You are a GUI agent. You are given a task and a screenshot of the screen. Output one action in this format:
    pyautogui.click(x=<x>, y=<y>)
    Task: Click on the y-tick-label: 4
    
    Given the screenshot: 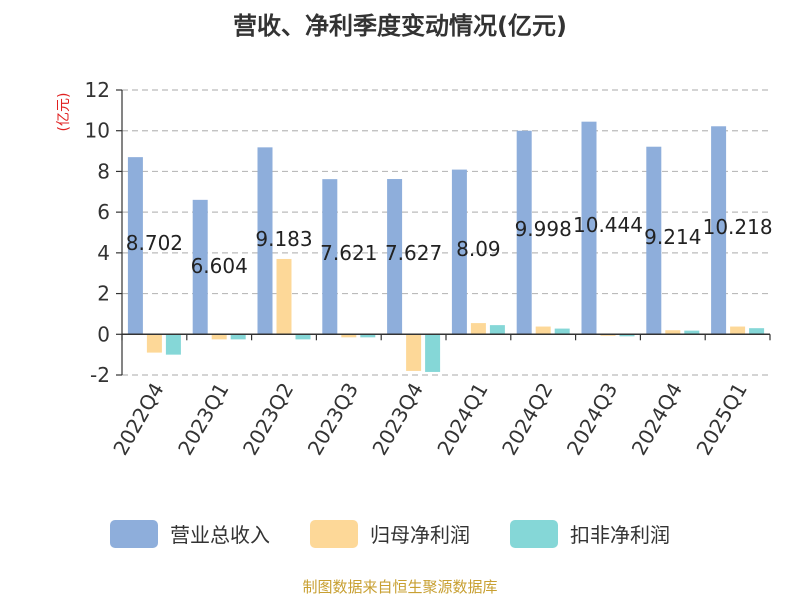 What is the action you would take?
    pyautogui.click(x=103, y=253)
    